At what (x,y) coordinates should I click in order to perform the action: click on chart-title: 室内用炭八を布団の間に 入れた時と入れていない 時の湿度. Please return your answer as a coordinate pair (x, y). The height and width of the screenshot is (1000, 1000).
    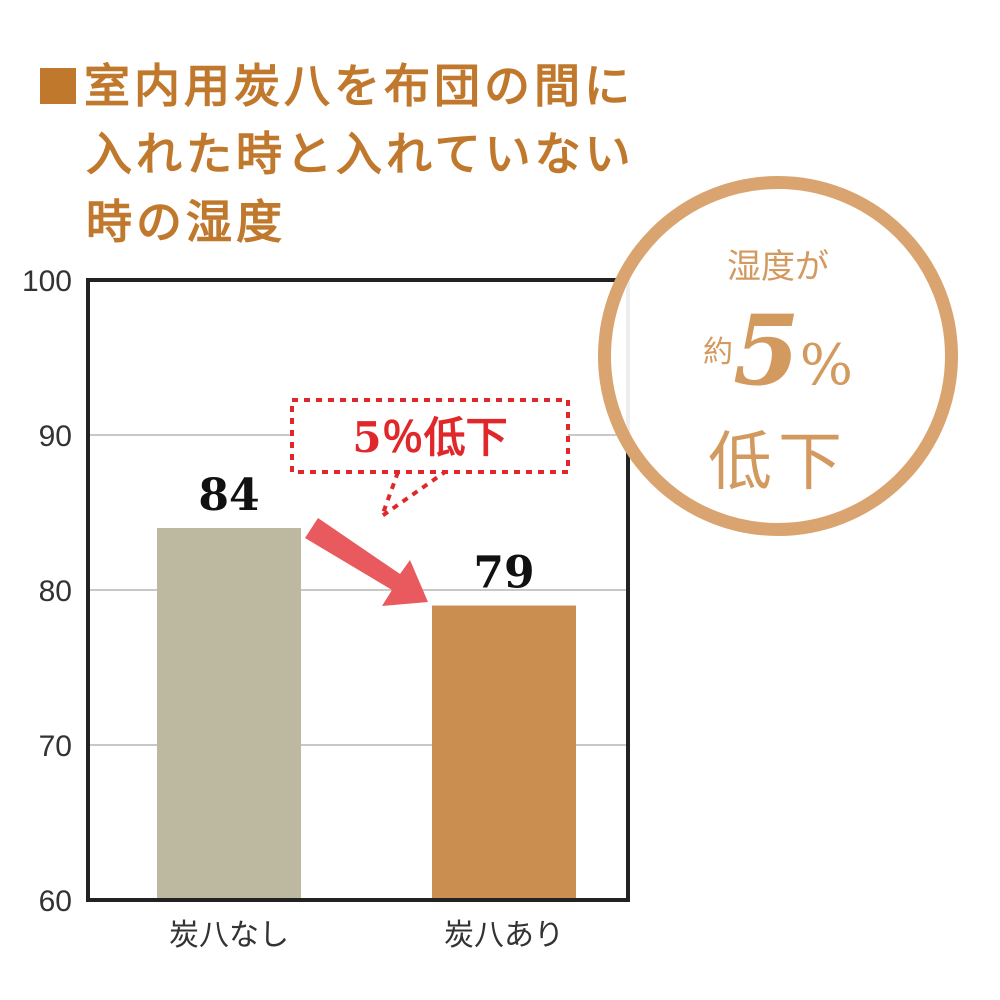
    Looking at the image, I should click on (337, 154).